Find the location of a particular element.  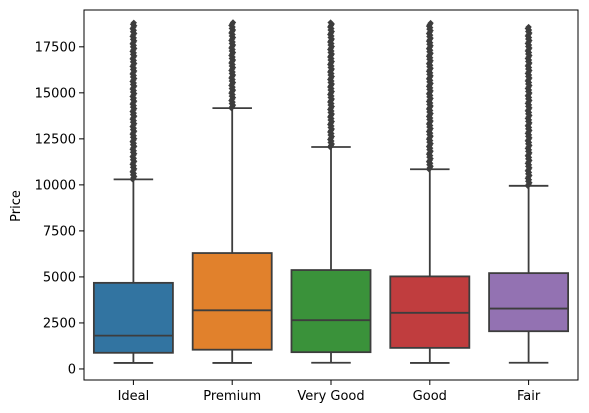

y-tick-label: 0 is located at coordinates (72, 369).